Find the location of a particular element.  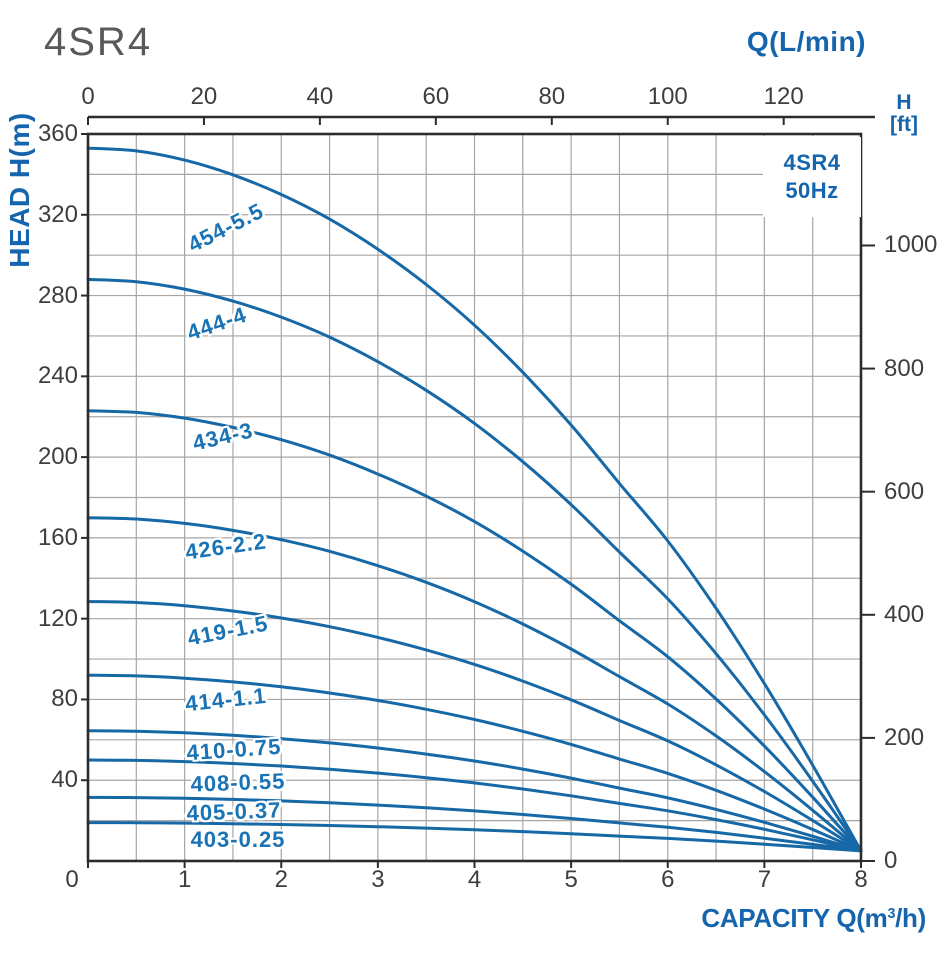

right-axis-title: H [ft] is located at coordinates (904, 114).